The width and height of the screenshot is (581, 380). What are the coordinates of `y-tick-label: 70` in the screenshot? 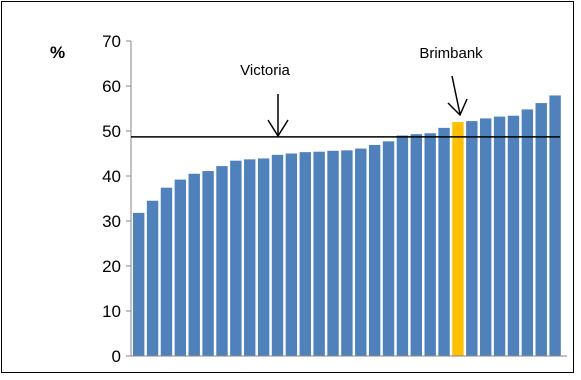 It's located at (111, 41).